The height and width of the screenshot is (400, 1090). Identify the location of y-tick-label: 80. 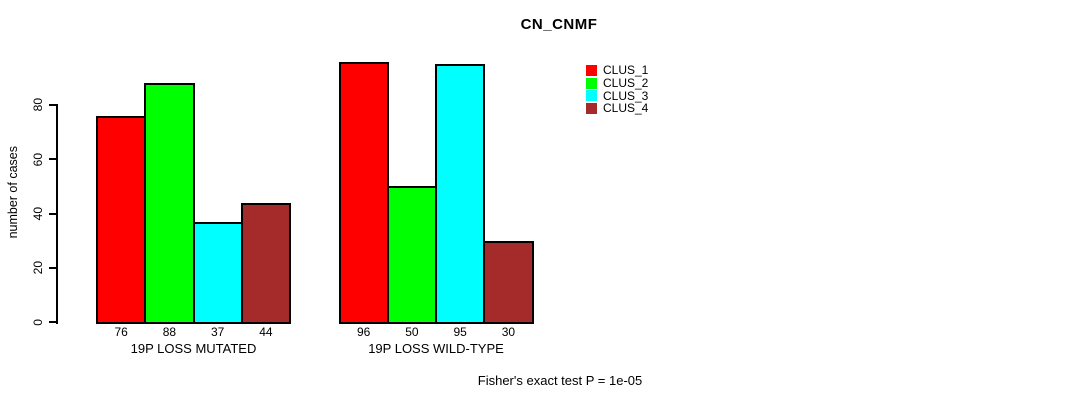
(38, 105).